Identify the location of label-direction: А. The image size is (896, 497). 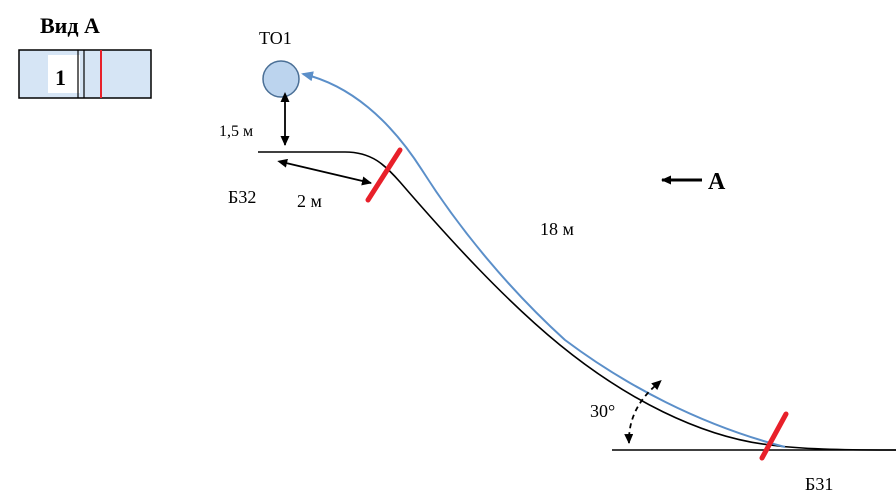
(717, 182).